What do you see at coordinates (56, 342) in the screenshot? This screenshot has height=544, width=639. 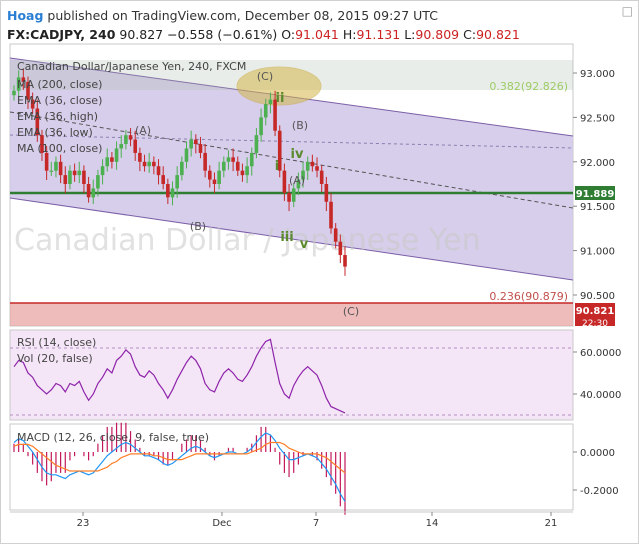 I see `rsi-legend: RSI (14, close)` at bounding box center [56, 342].